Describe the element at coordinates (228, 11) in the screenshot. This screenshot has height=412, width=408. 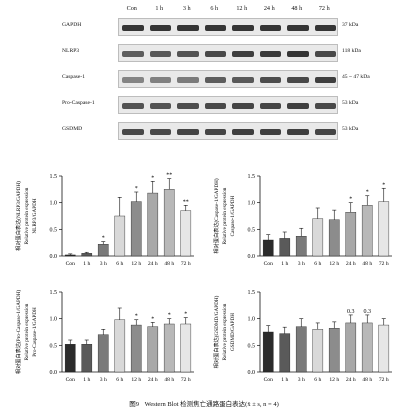
I see `lane-header: Con 1 h 3 h 6 h 12 h 24 h 48 h 72 h` at that location.